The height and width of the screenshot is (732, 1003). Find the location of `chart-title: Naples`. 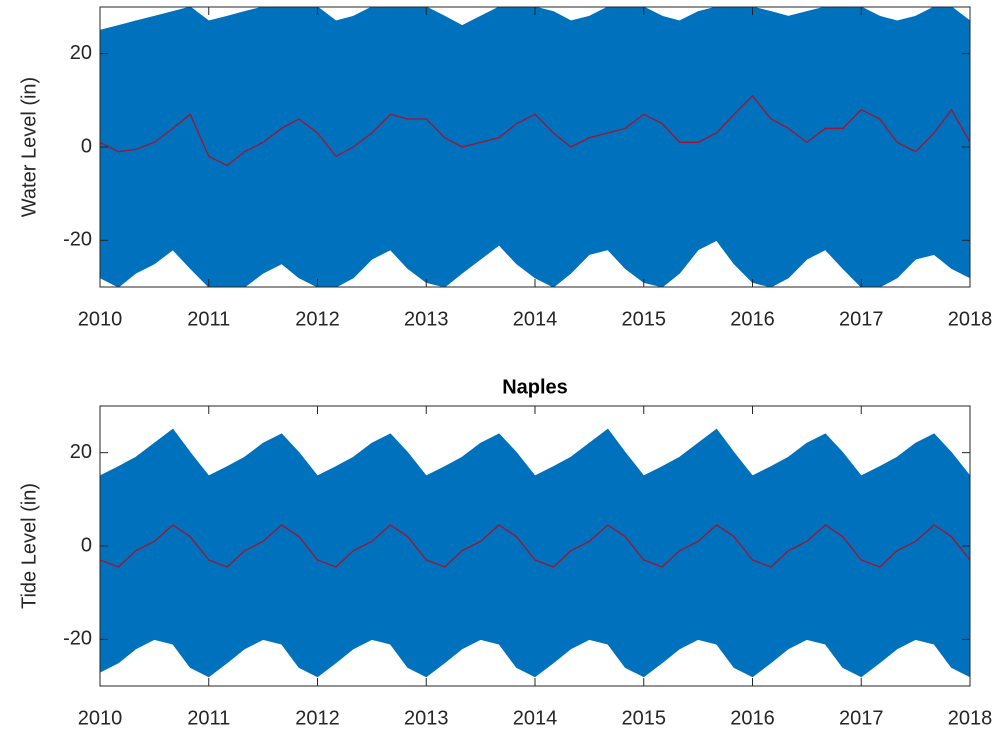

chart-title: Naples is located at coordinates (535, 387).